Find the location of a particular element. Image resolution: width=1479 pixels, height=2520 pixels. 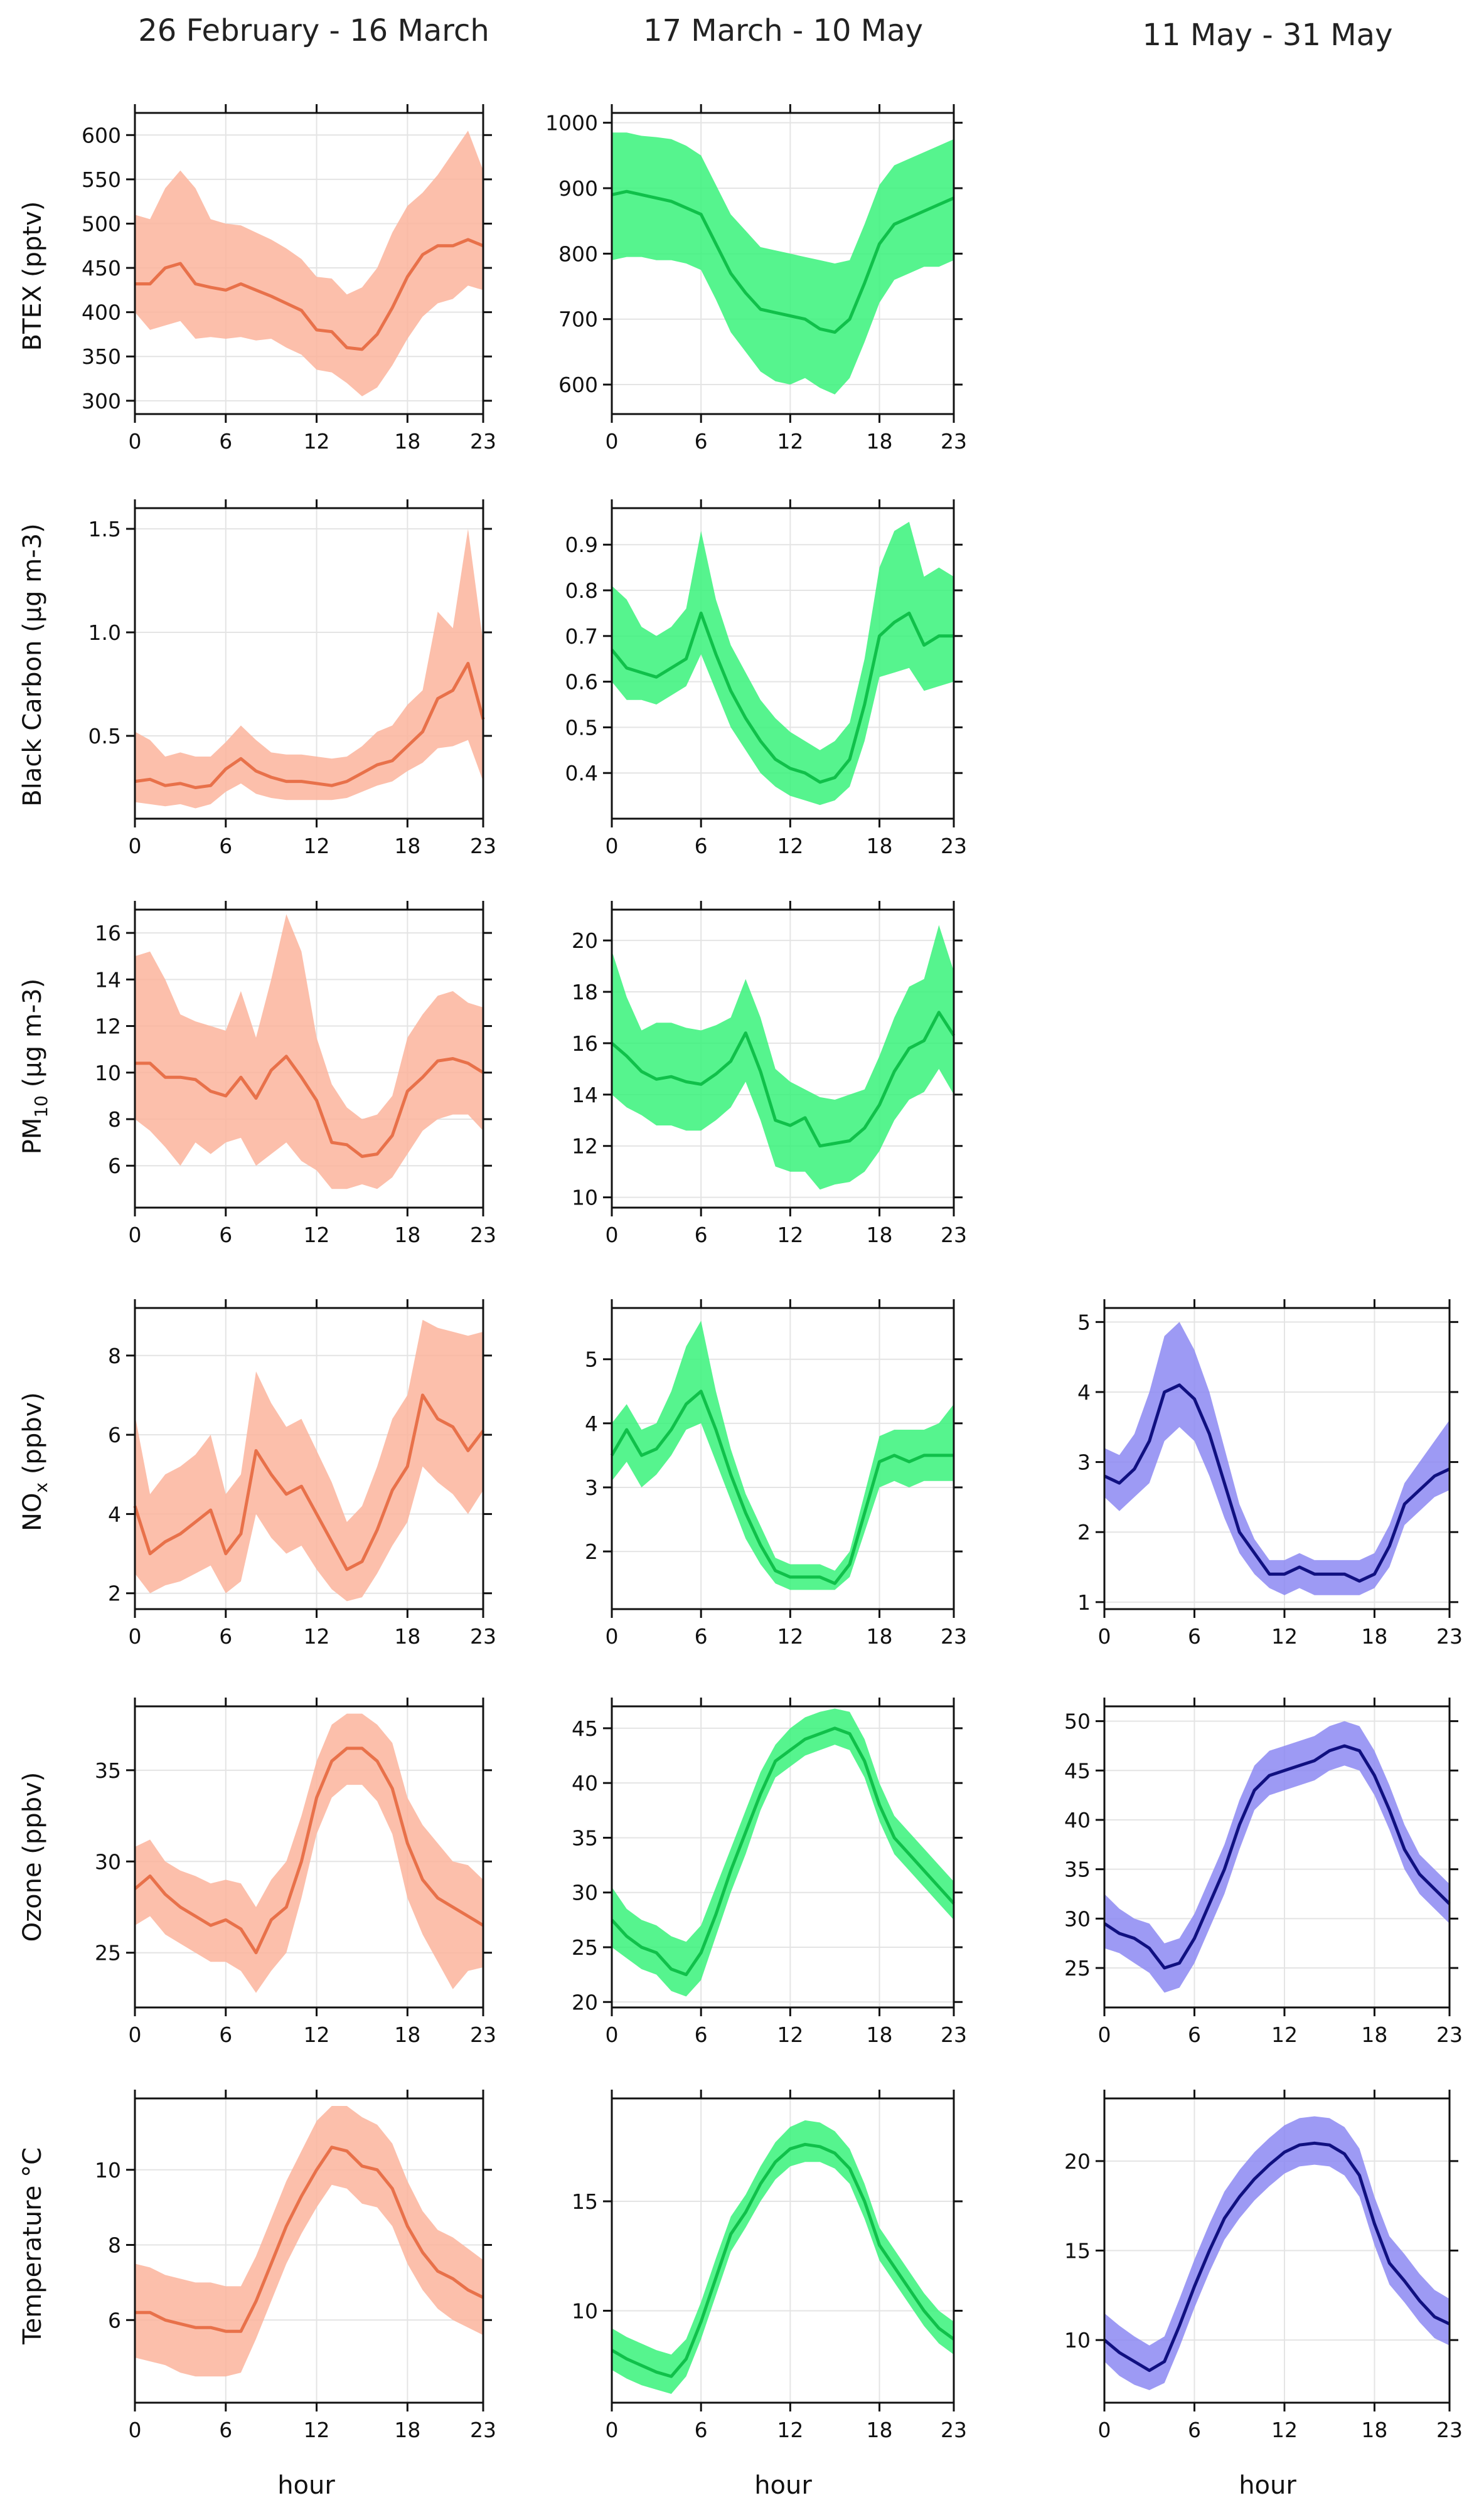

panel-ozone-col-1-y-tick-label: 30 is located at coordinates (108, 1862).